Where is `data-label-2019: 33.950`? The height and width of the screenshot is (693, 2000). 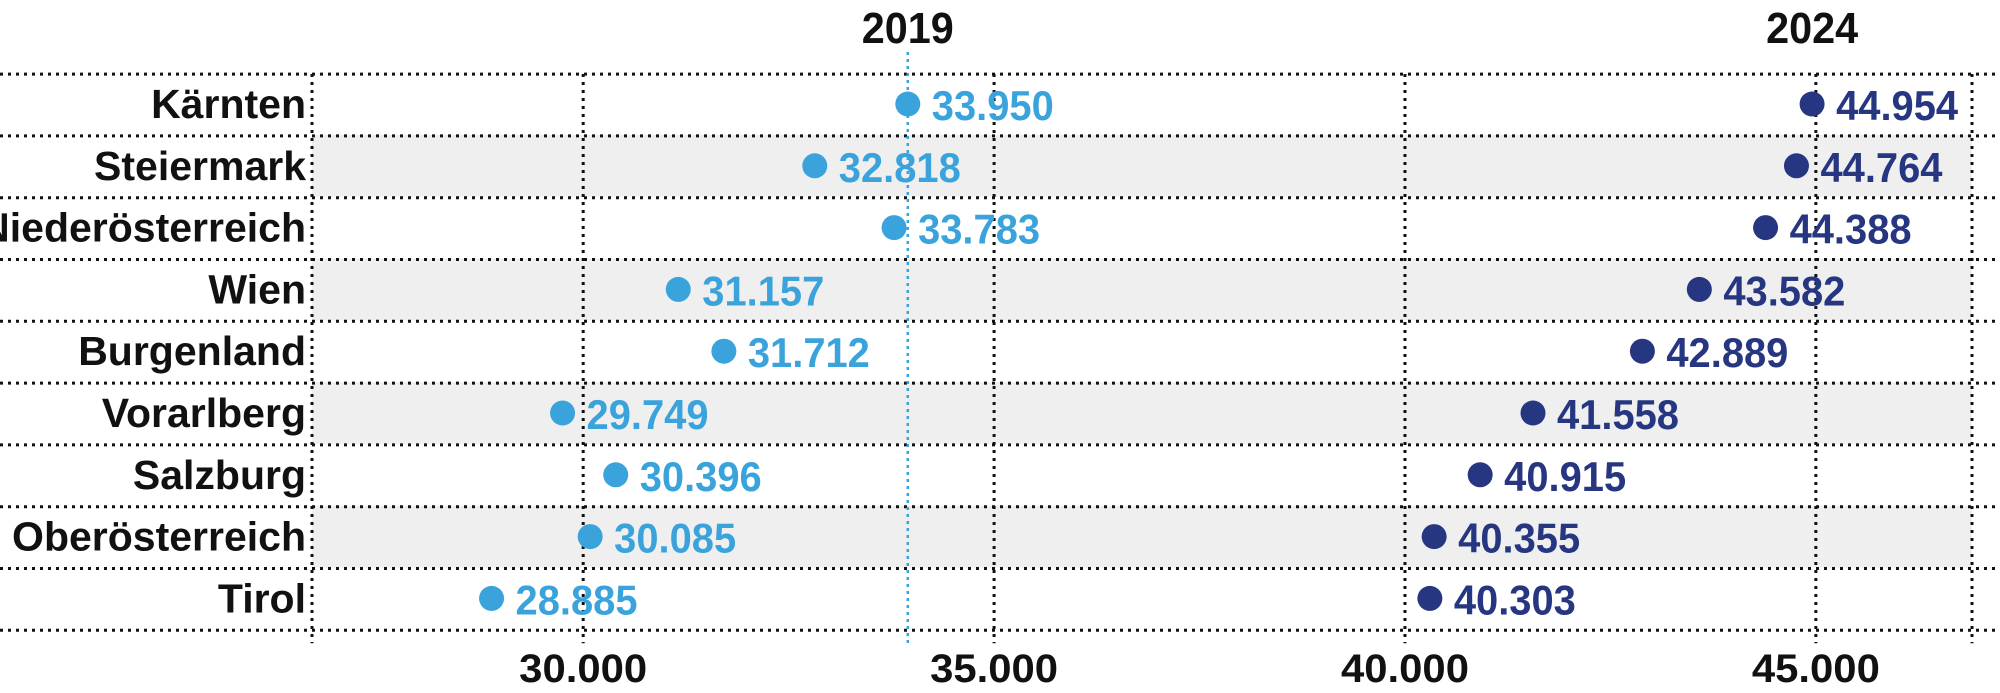
data-label-2019: 33.950 is located at coordinates (993, 105).